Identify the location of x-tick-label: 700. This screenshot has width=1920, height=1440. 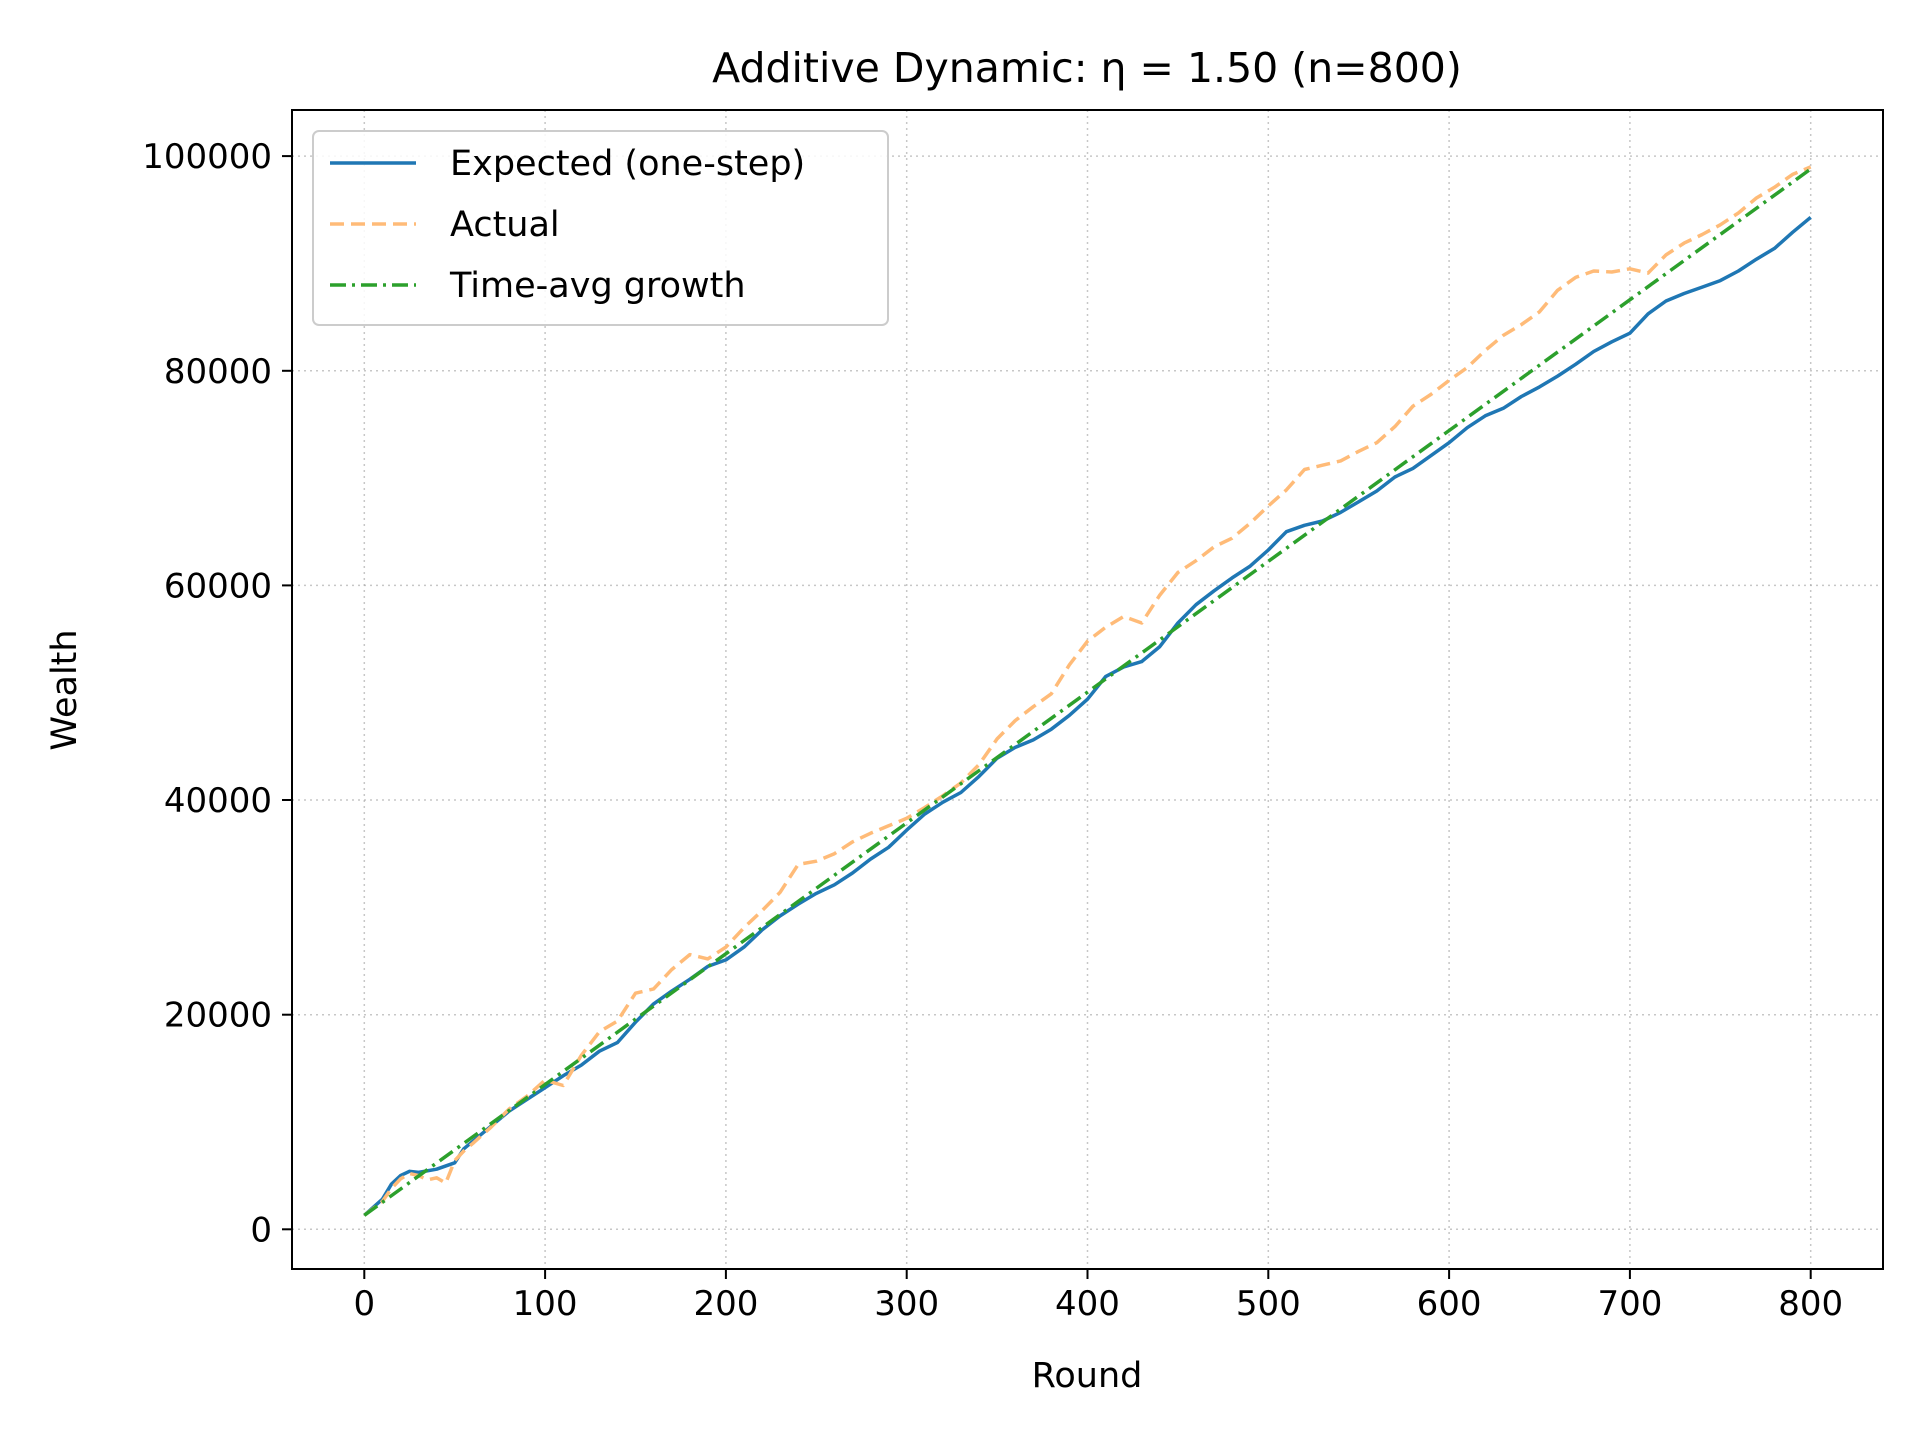
(1629, 1304).